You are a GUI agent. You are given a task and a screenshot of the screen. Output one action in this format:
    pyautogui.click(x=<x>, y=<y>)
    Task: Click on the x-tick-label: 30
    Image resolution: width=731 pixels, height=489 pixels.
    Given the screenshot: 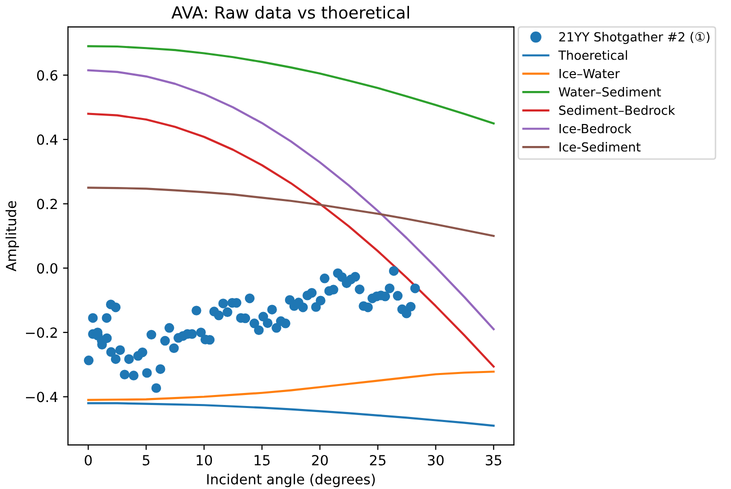 What is the action you would take?
    pyautogui.click(x=436, y=460)
    